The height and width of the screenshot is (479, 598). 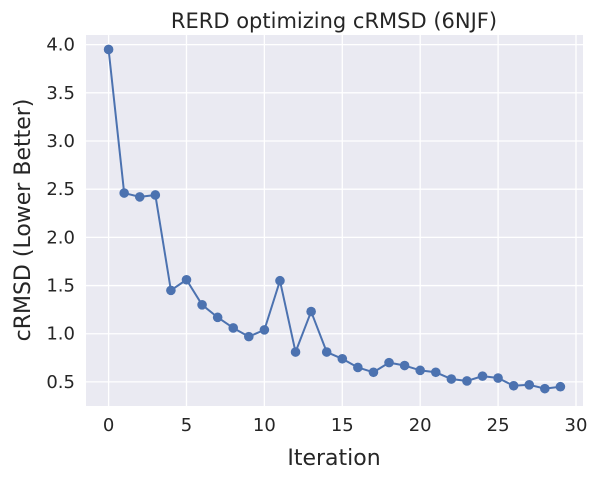 What do you see at coordinates (420, 425) in the screenshot?
I see `x-tick-label: 20` at bounding box center [420, 425].